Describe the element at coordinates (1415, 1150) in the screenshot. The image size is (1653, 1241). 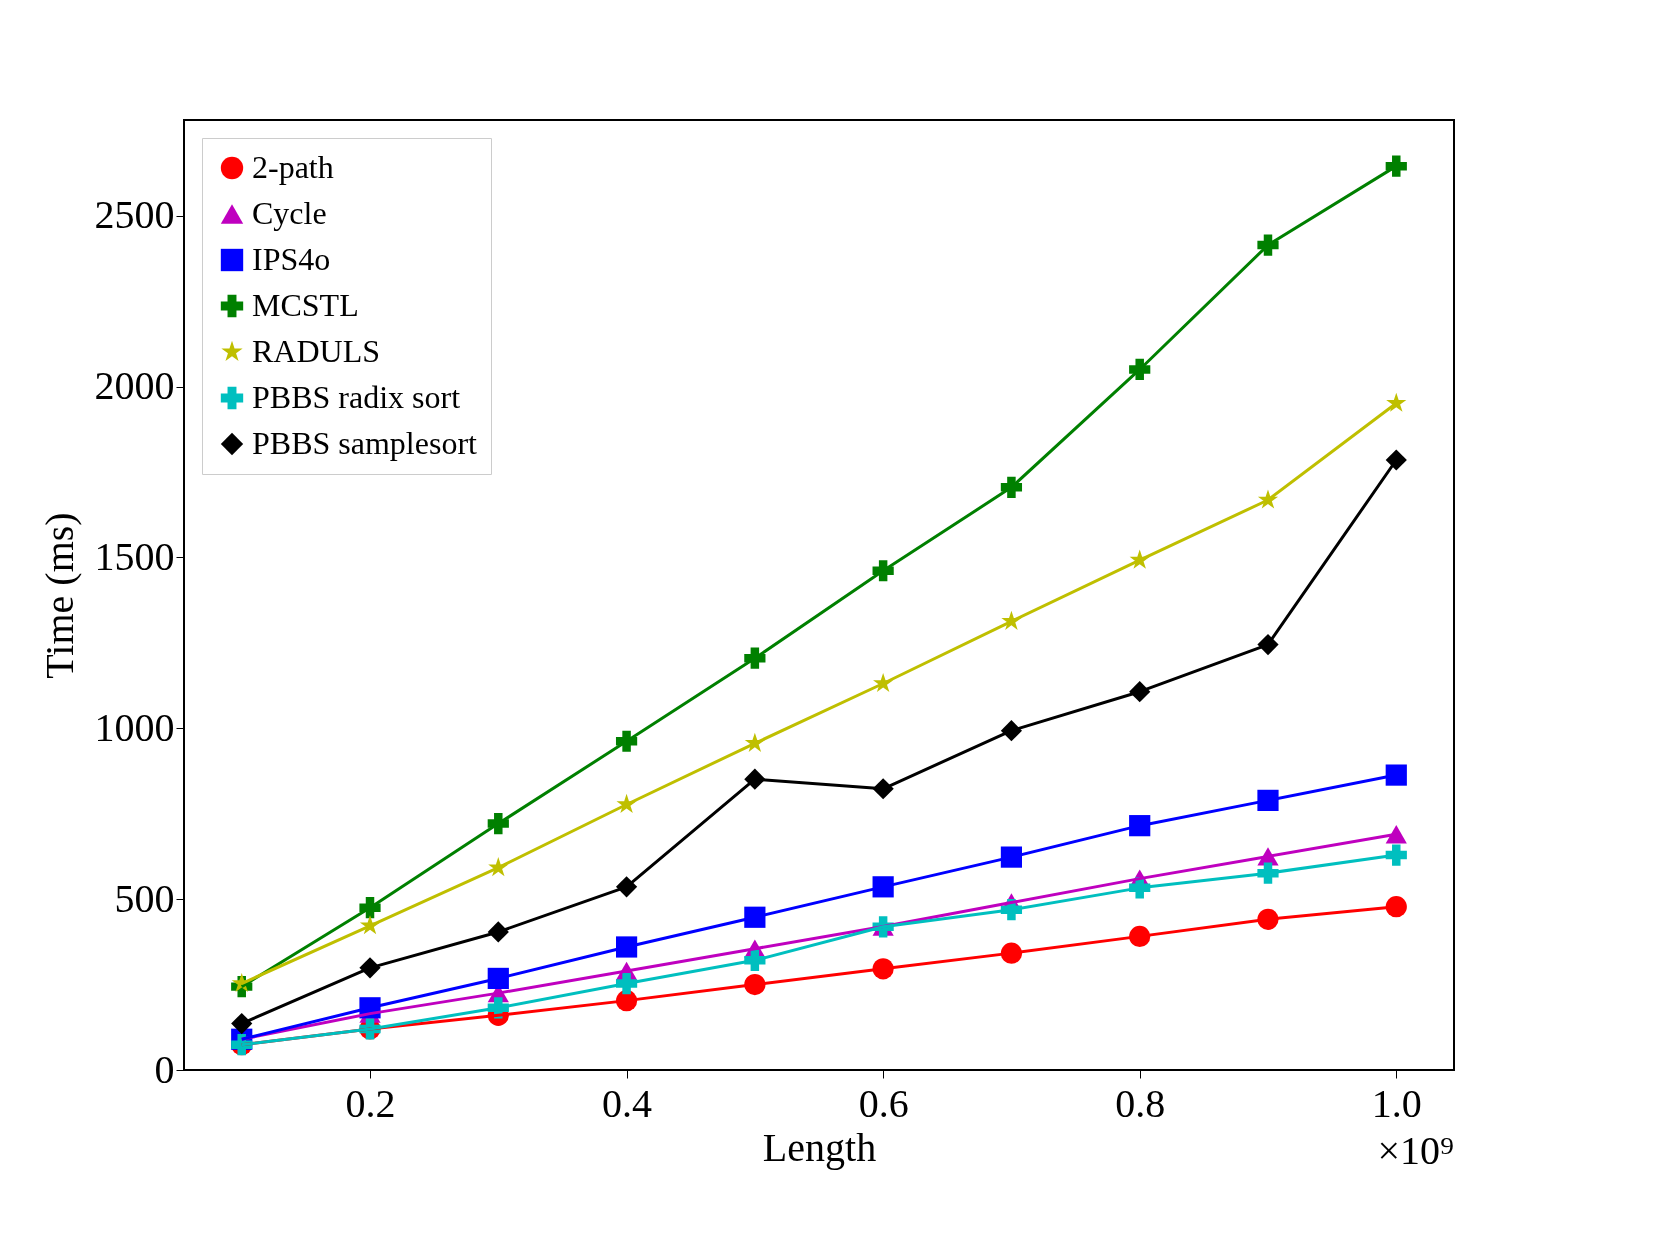
I see `text: ×10⁹` at that location.